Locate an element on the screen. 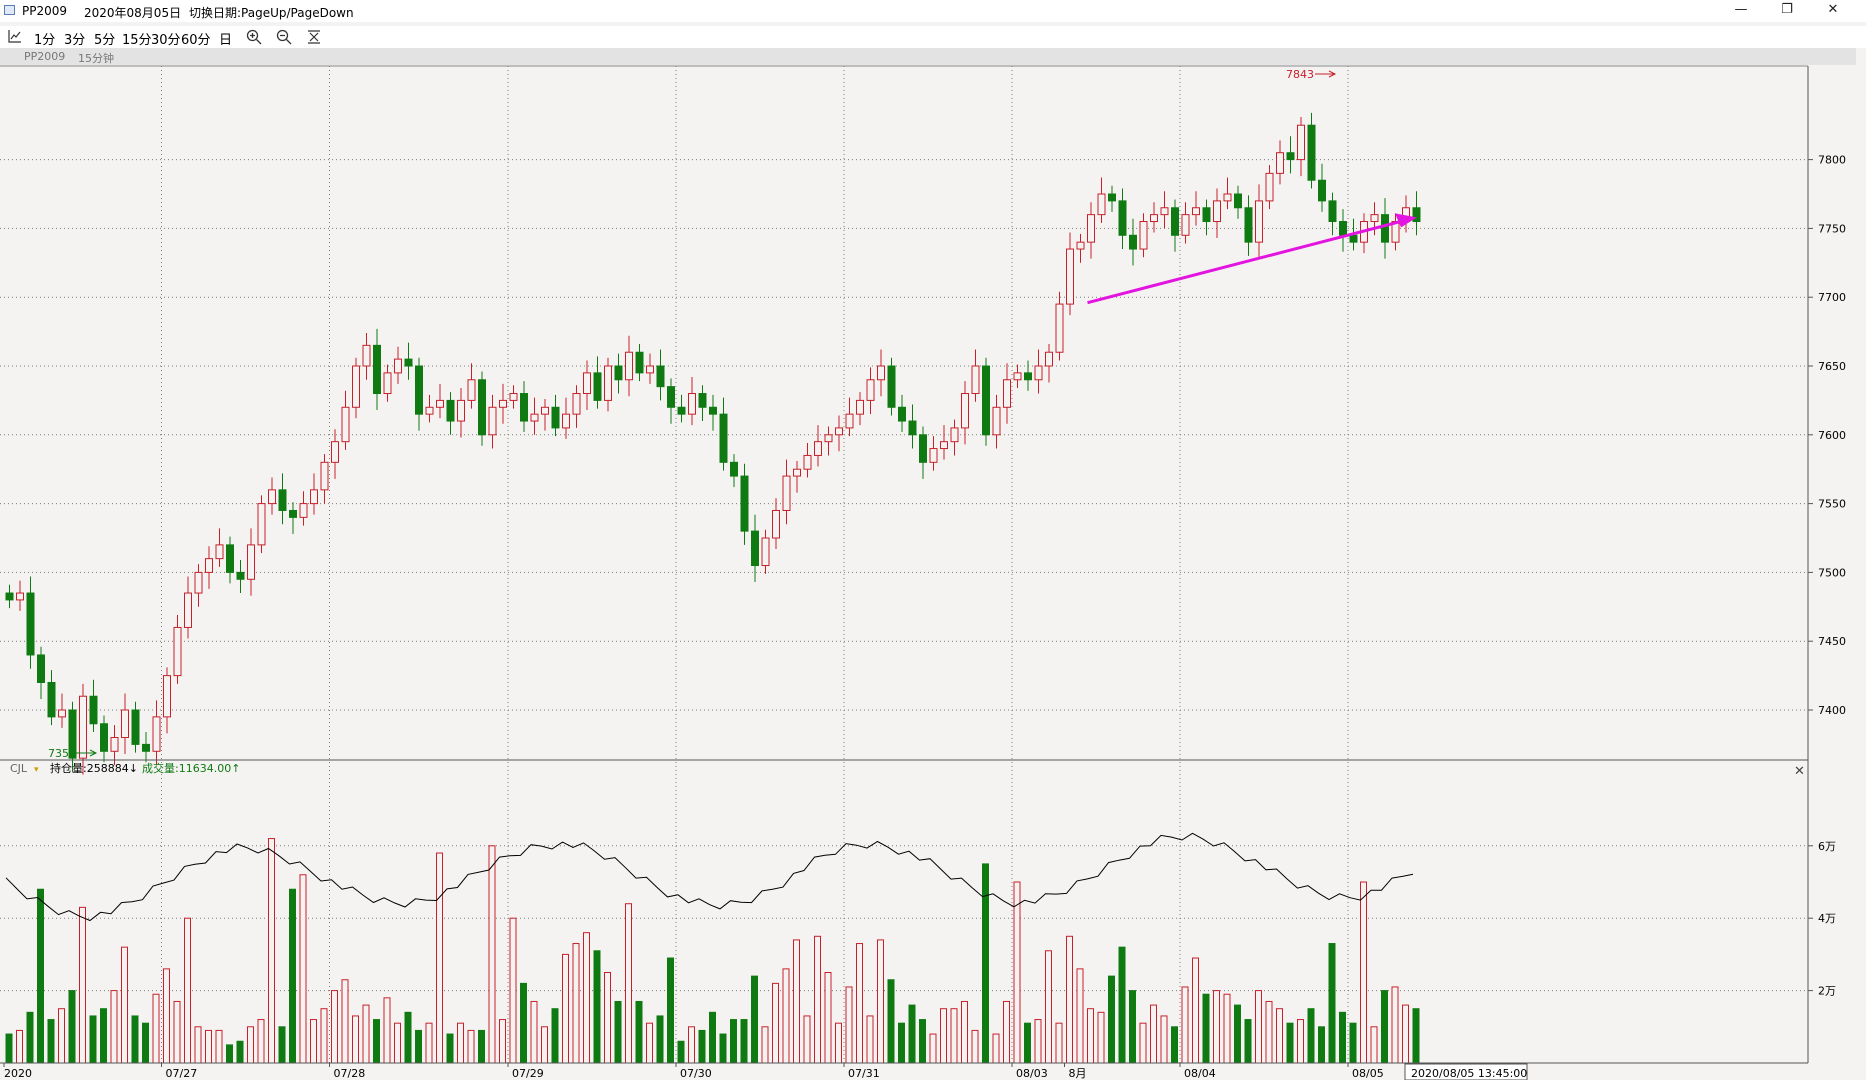  period-30min-button: 30分 is located at coordinates (166, 40).